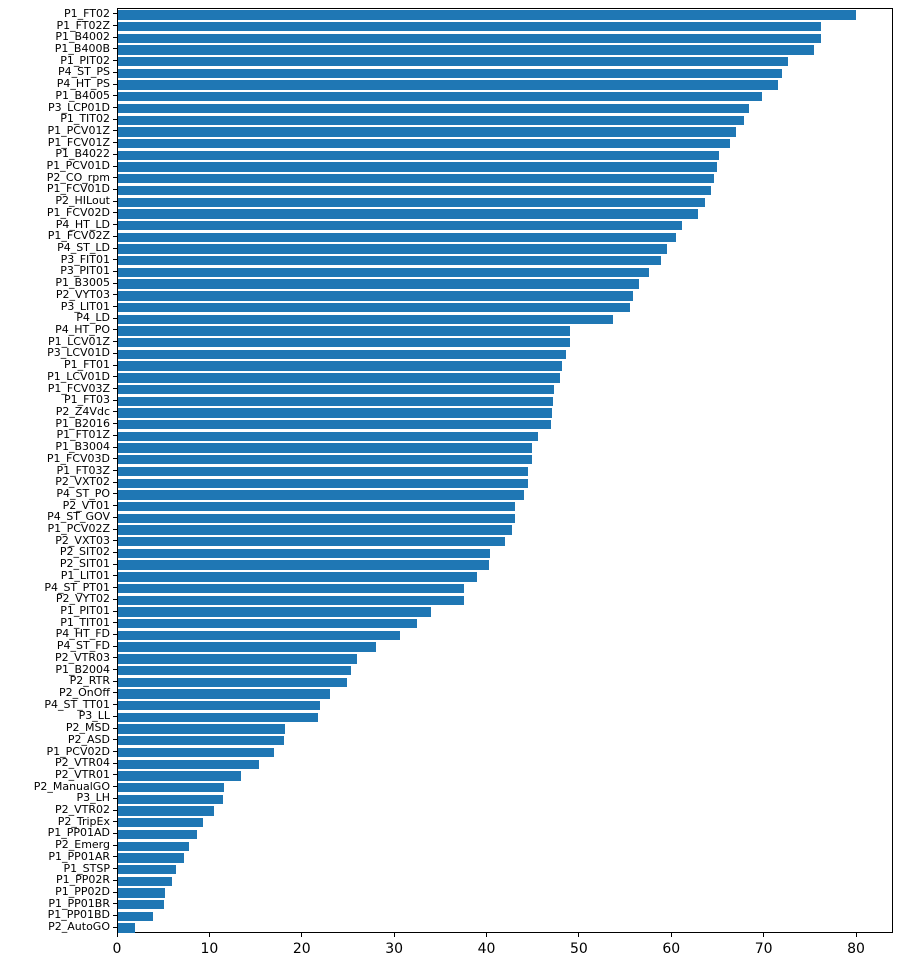 This screenshot has height=967, width=901. Describe the element at coordinates (317, 518) in the screenshot. I see `bar-P4_ST_GOV` at that location.